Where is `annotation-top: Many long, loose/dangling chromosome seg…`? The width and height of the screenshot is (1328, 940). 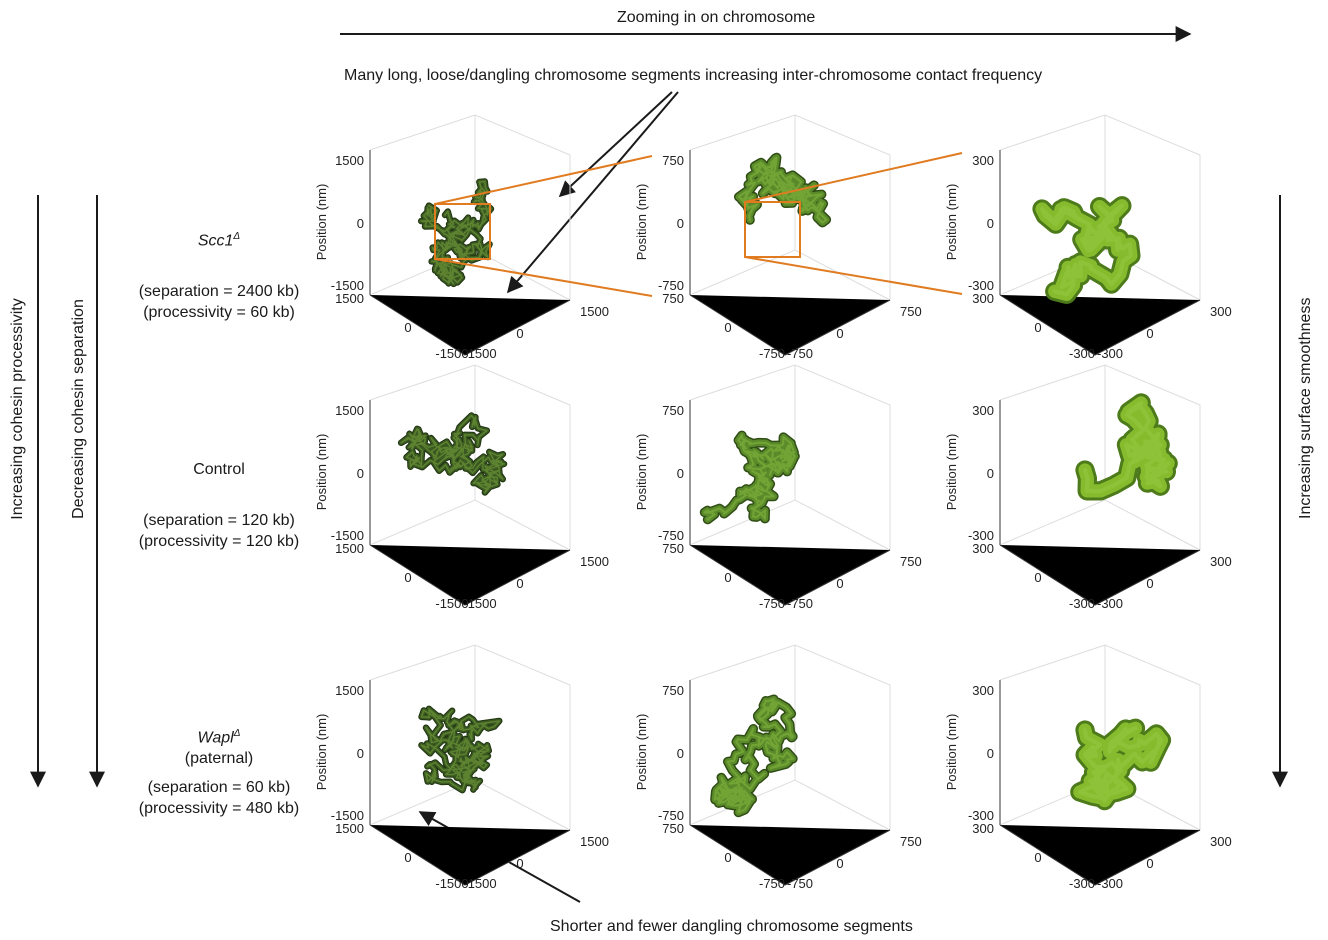
annotation-top: Many long, loose/dangling chromosome seg… is located at coordinates (693, 75).